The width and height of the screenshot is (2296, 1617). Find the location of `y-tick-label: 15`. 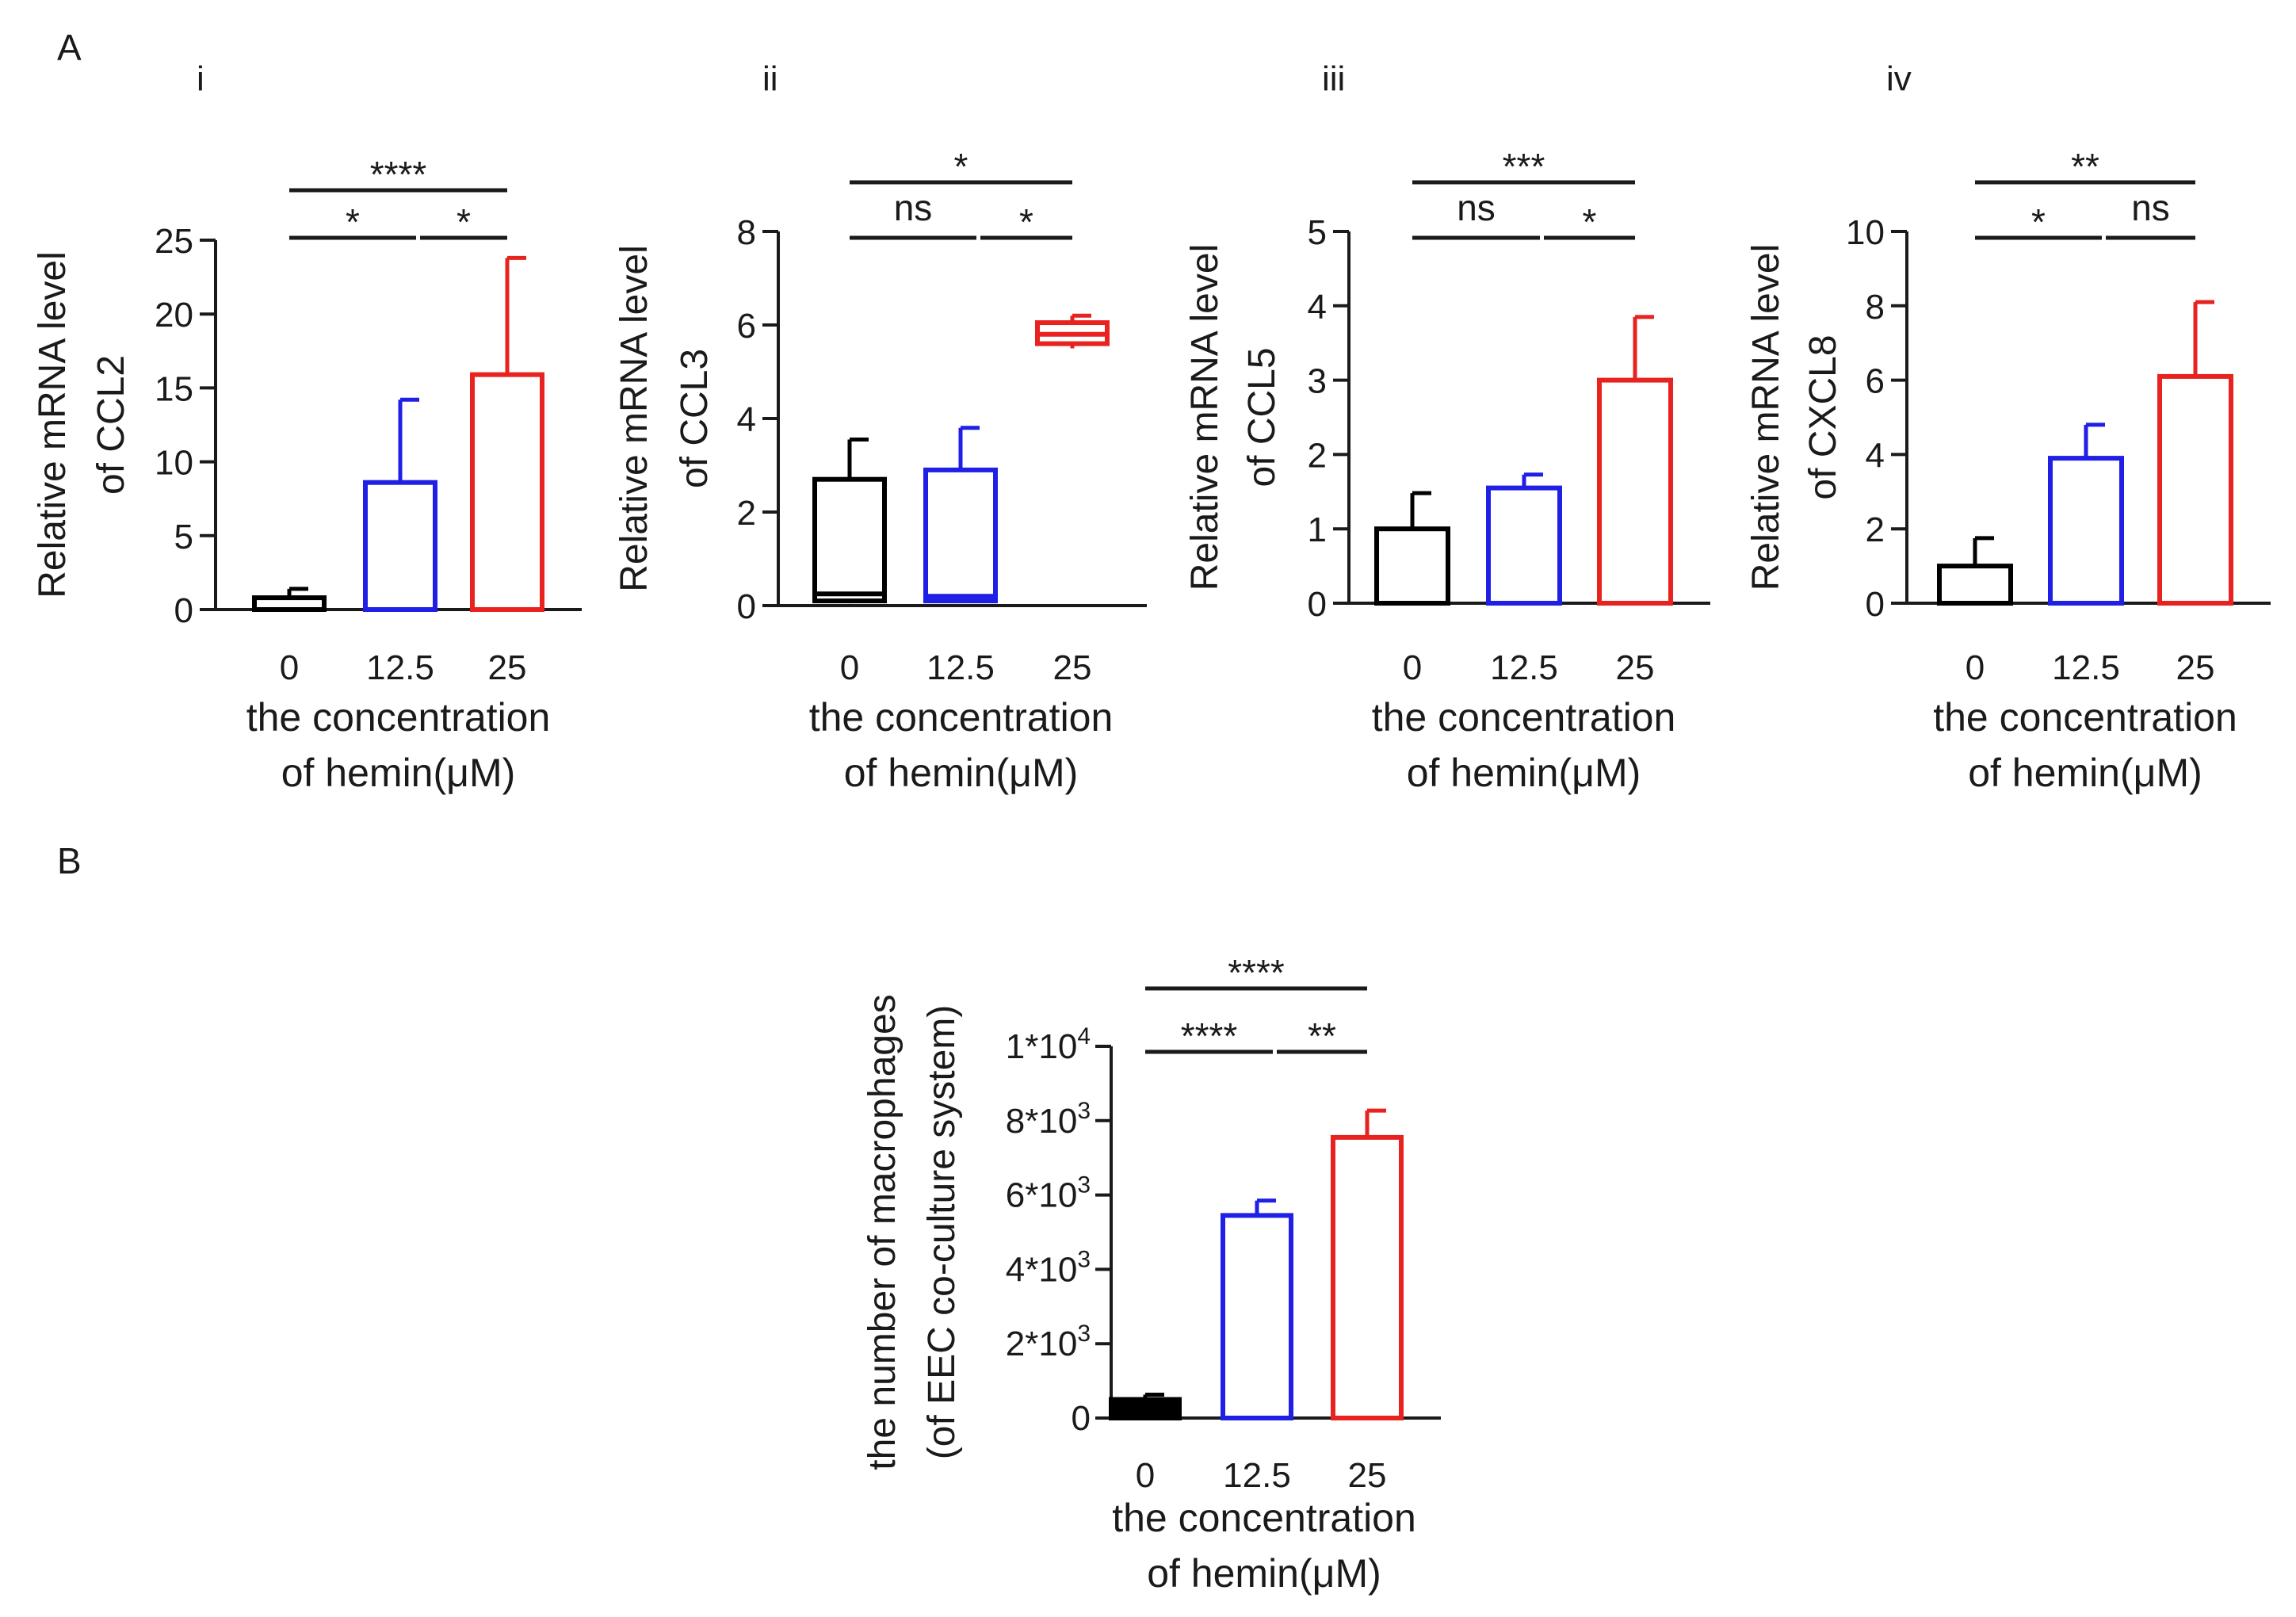

y-tick-label: 15 is located at coordinates (174, 388).